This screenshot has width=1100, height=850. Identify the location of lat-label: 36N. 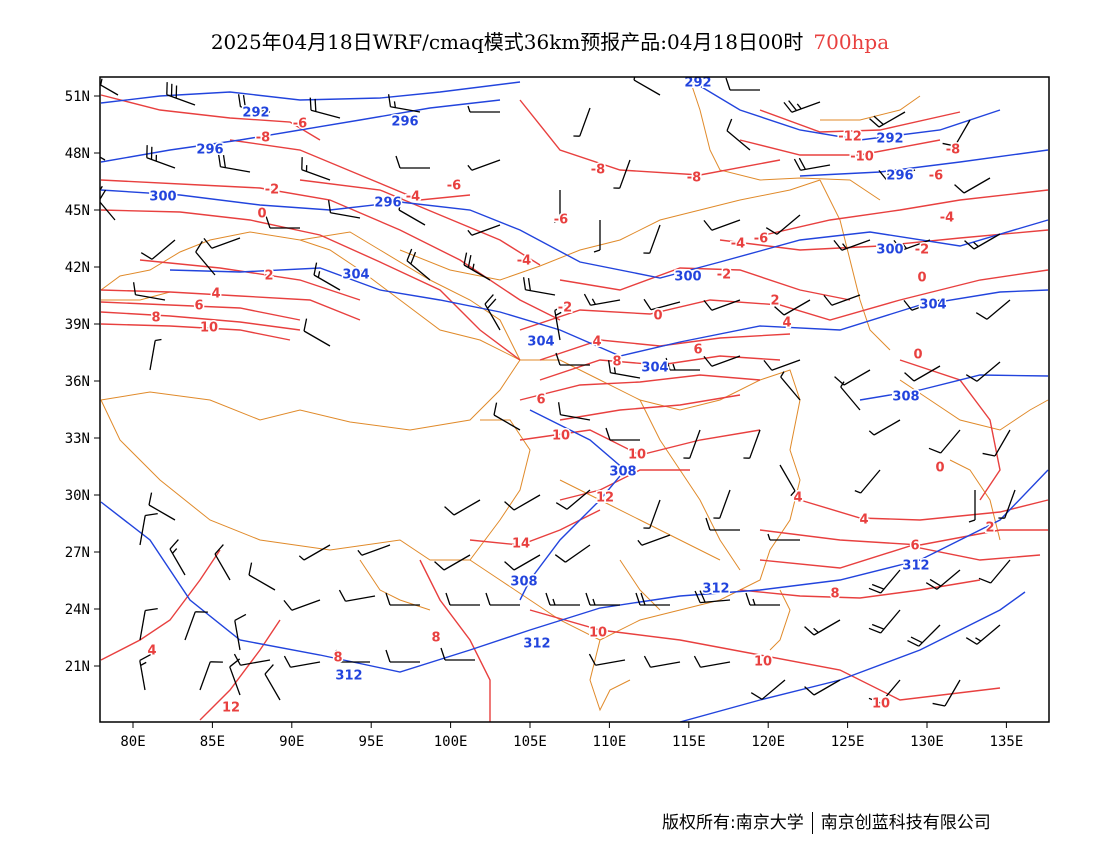
(77, 382).